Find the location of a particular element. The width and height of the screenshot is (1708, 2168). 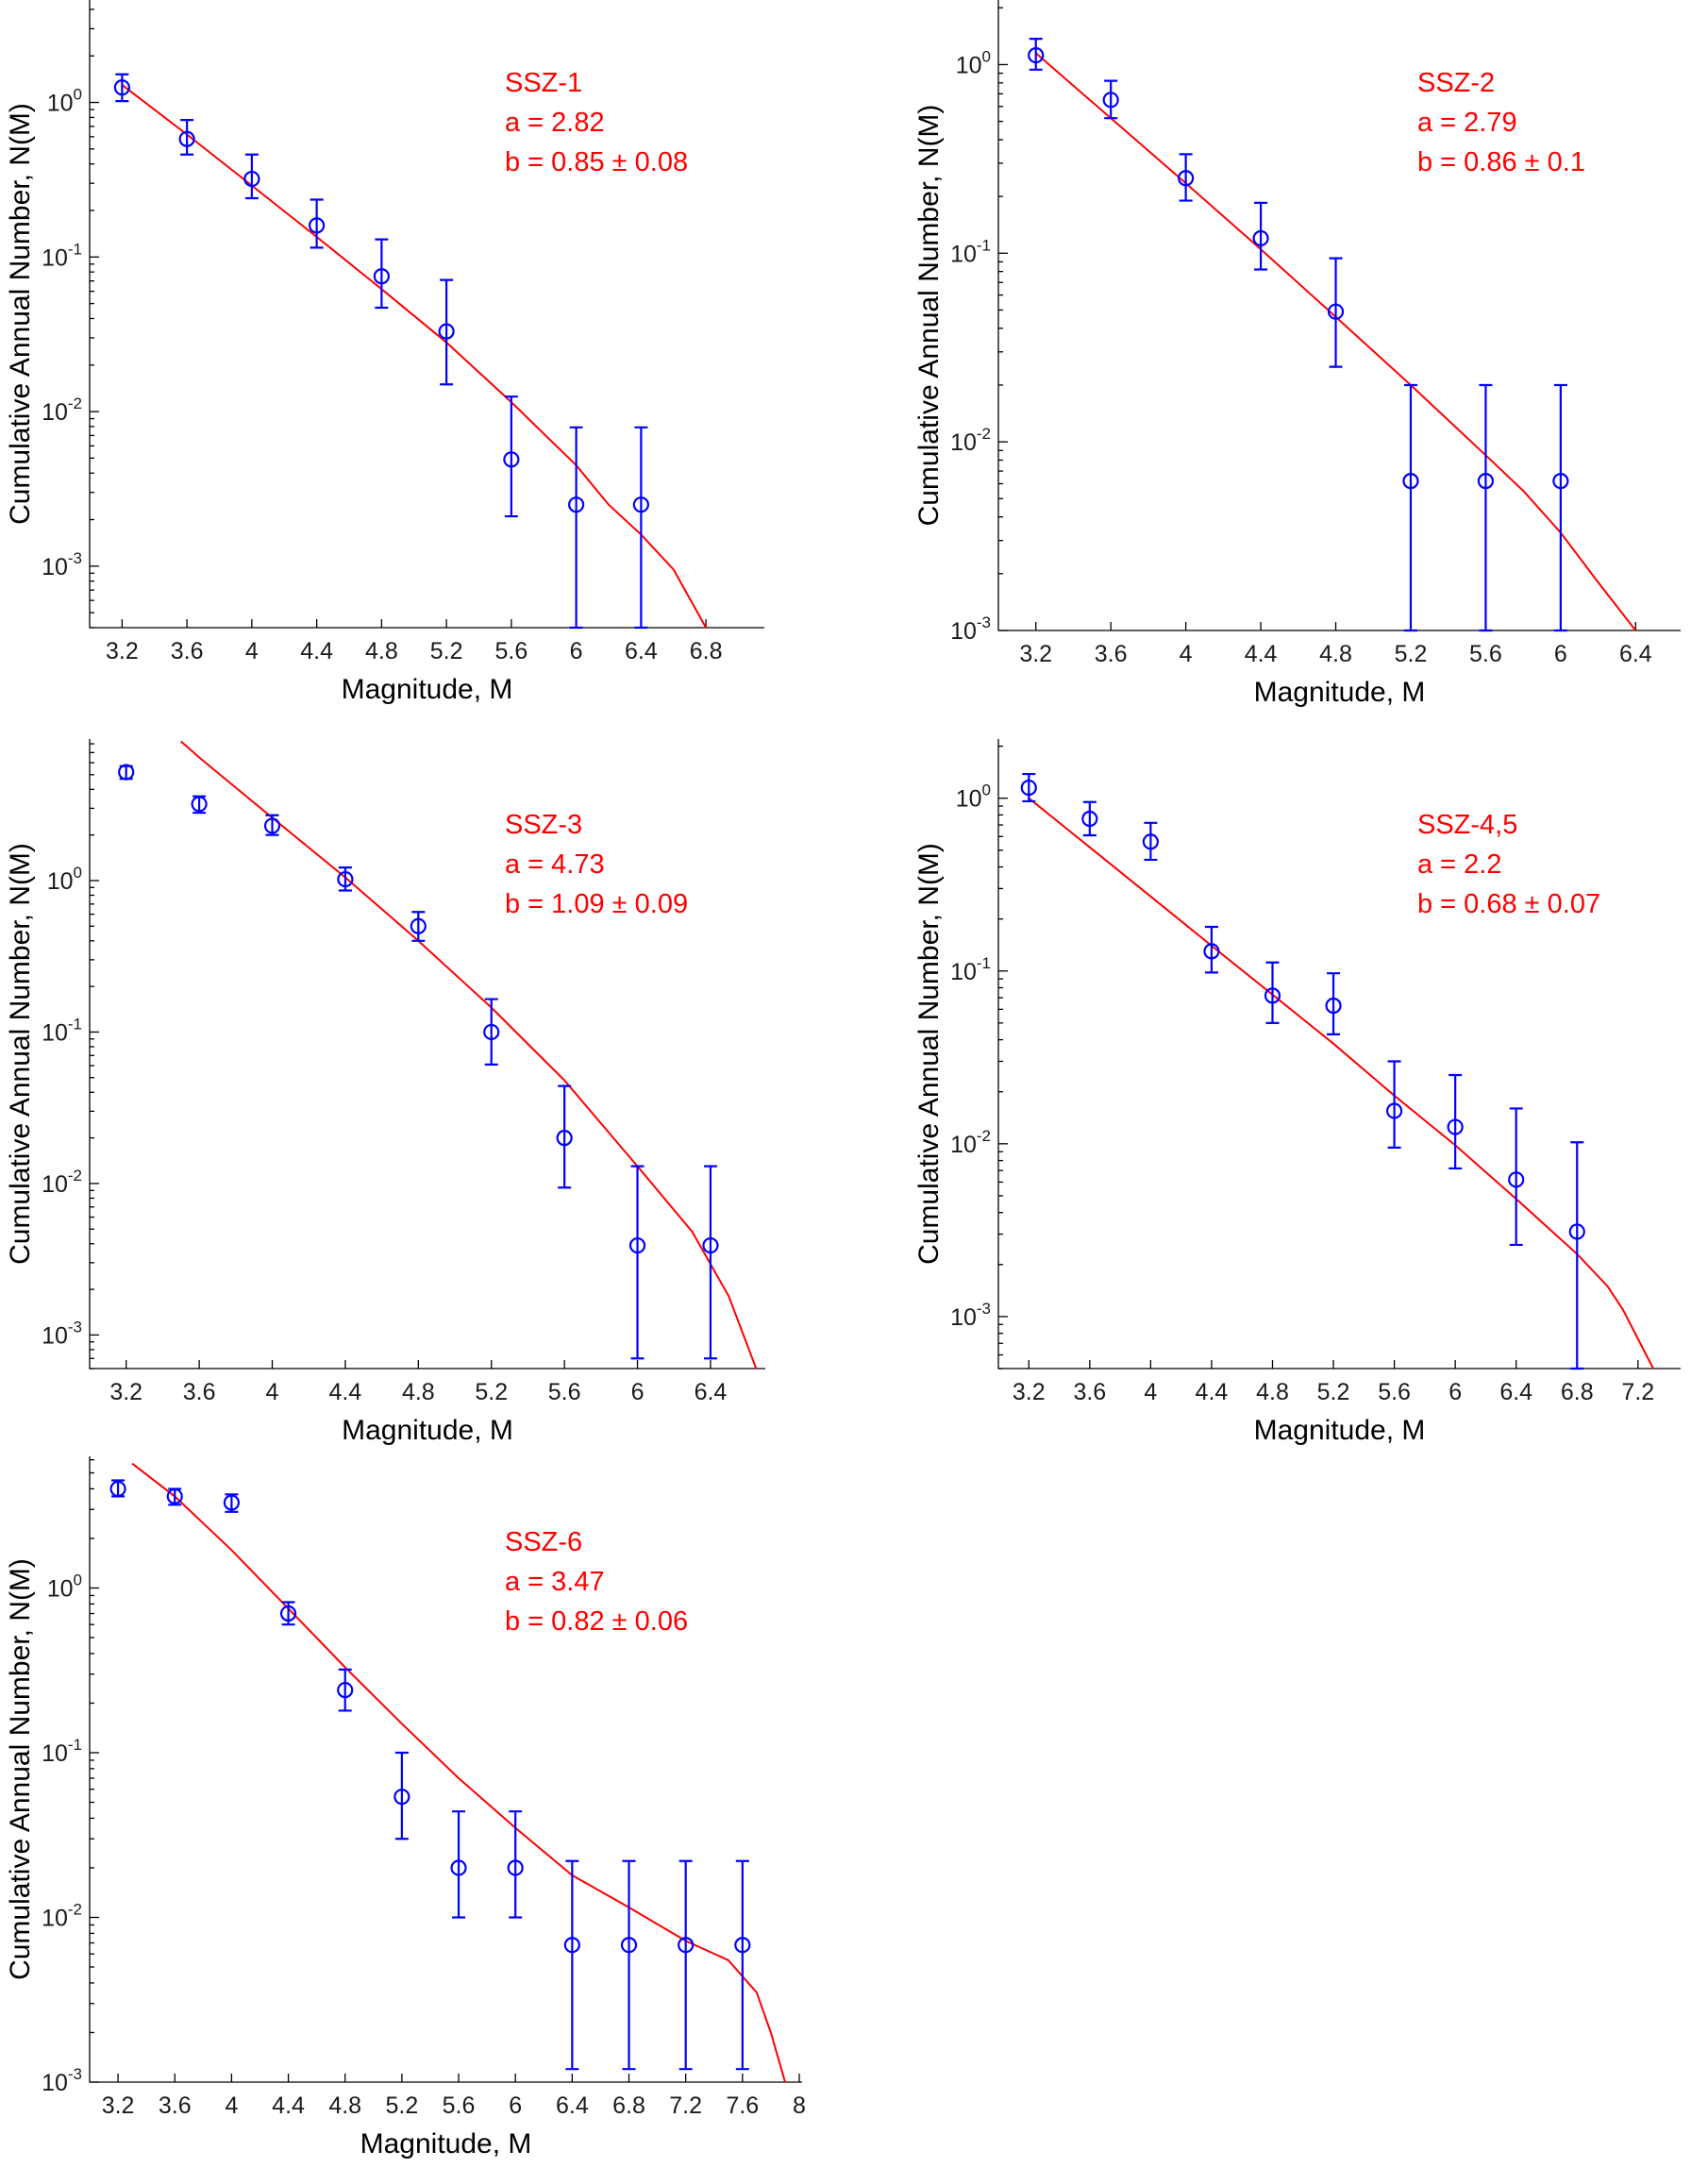

annotation-line: a = 4.73 is located at coordinates (555, 864).